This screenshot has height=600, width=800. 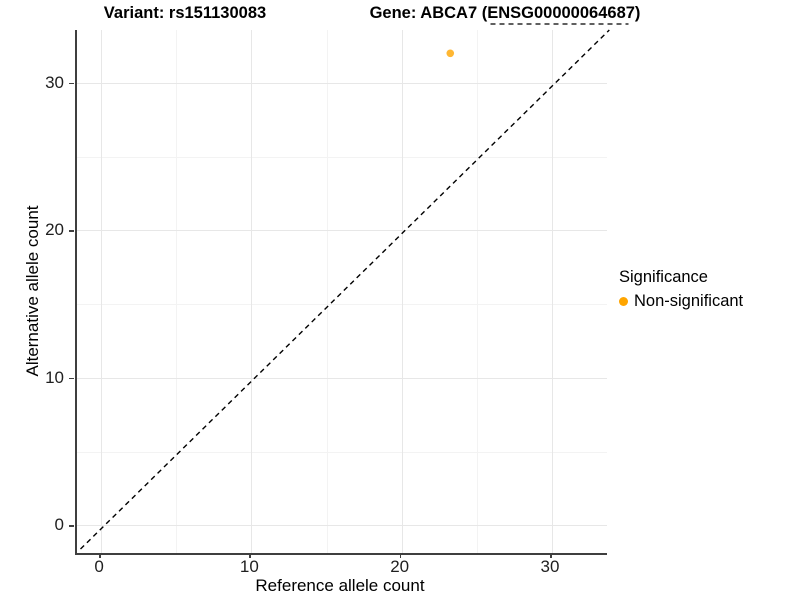 What do you see at coordinates (400, 566) in the screenshot?
I see `x-tick-label: 20` at bounding box center [400, 566].